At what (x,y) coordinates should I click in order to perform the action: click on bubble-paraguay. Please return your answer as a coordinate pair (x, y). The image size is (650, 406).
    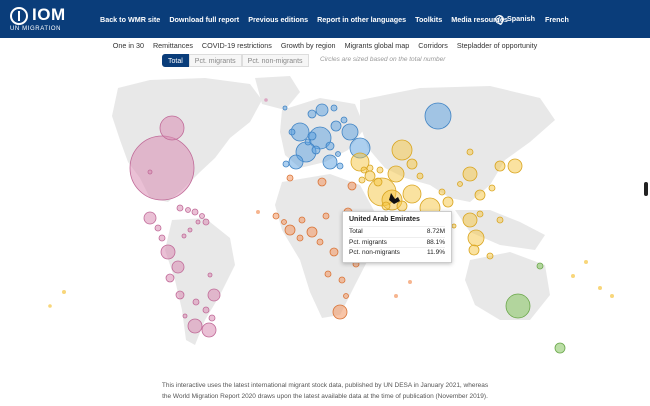
    Looking at the image, I should click on (206, 310).